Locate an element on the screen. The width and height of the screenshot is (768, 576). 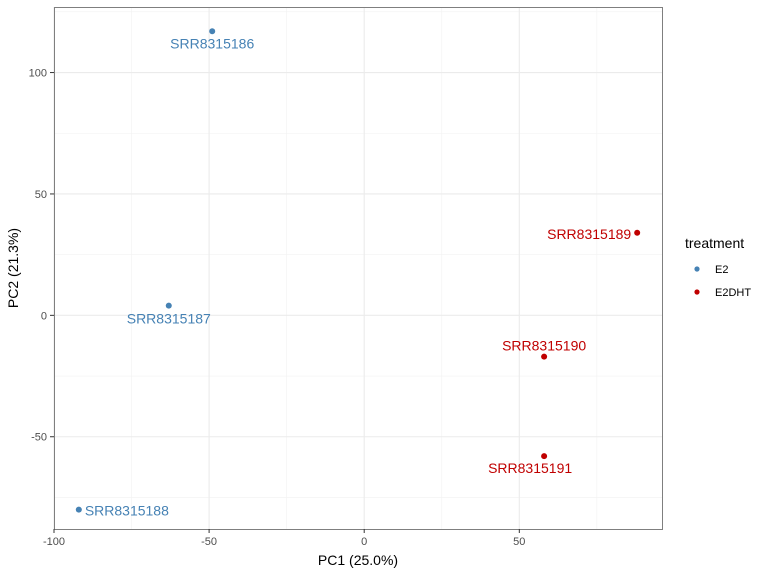
legend-title: treatment is located at coordinates (714, 243).